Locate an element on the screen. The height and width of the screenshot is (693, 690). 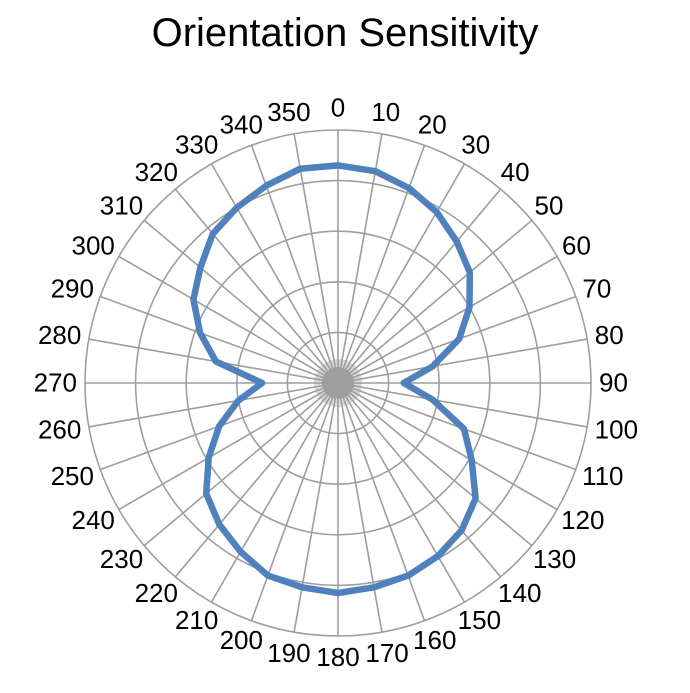
angle-label-260: 260 is located at coordinates (59, 430).